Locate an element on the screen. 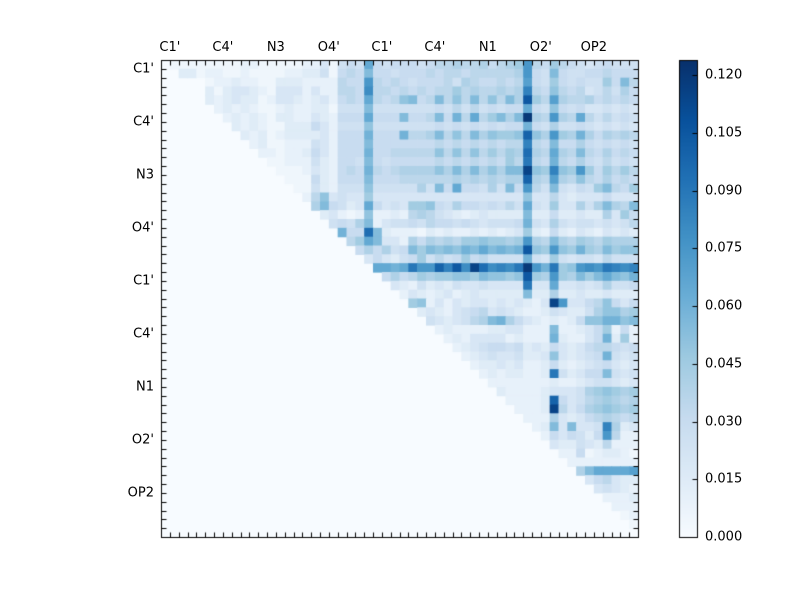 The image size is (800, 600). y-axis-label: N3 is located at coordinates (145, 175).